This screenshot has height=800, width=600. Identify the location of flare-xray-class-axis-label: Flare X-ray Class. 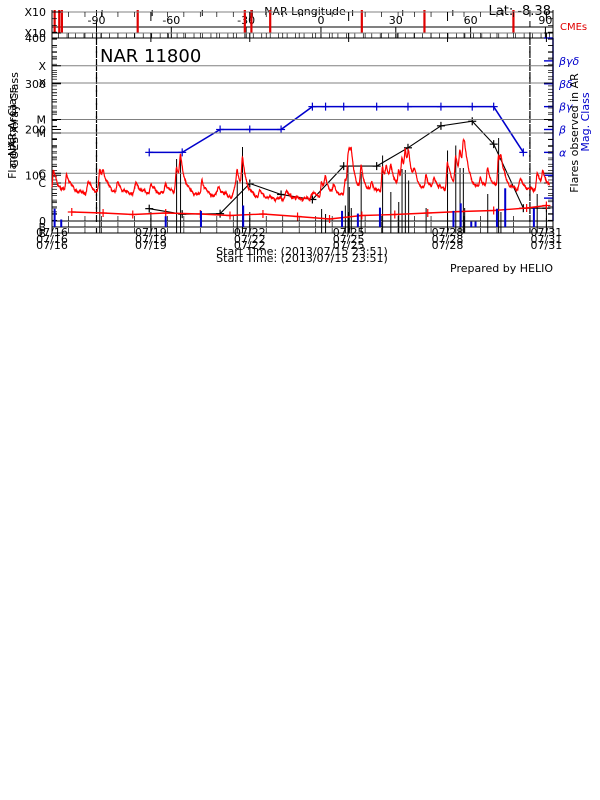
(12, 133).